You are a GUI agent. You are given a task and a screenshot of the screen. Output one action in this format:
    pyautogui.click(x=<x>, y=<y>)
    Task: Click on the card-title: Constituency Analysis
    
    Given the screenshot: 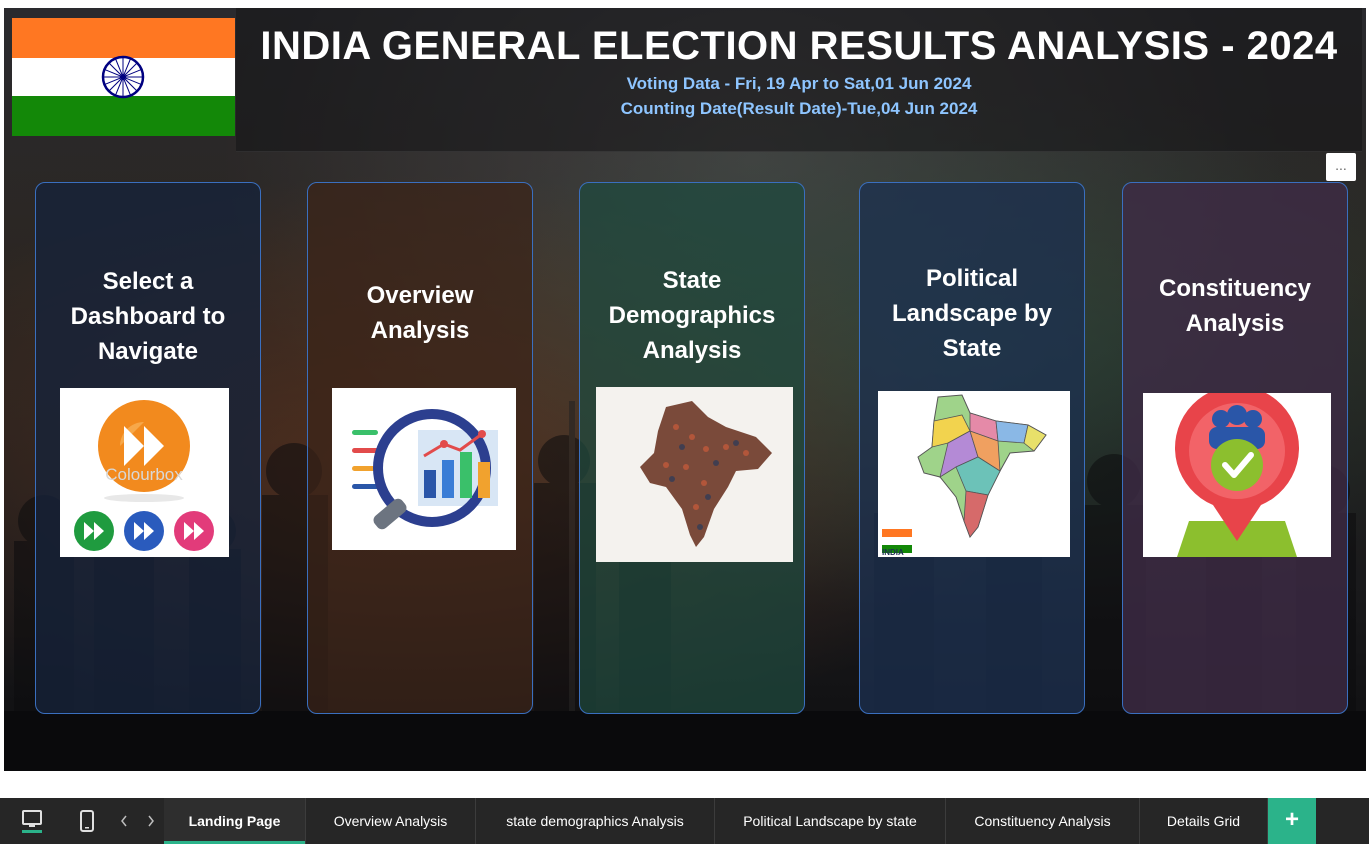 What is the action you would take?
    pyautogui.click(x=1235, y=306)
    